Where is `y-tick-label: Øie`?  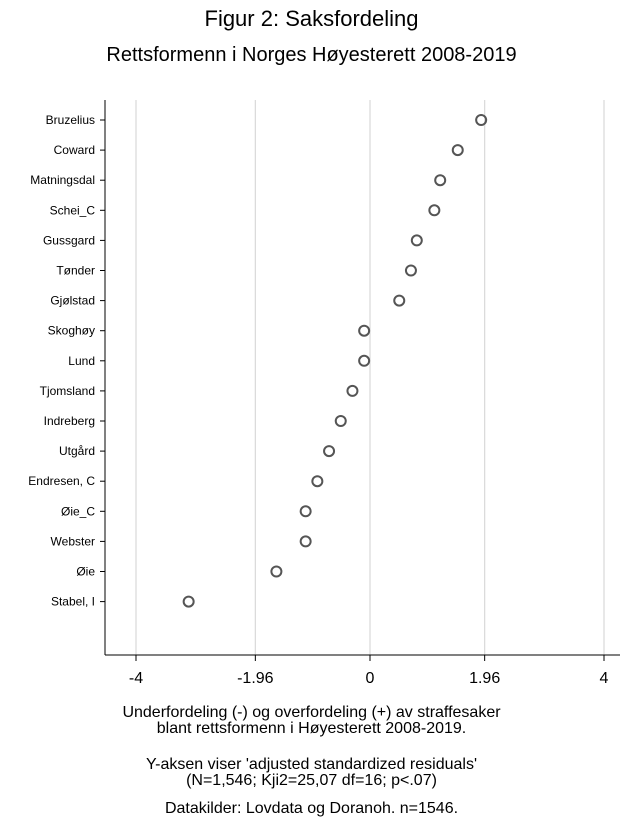
y-tick-label: Øie is located at coordinates (85, 572).